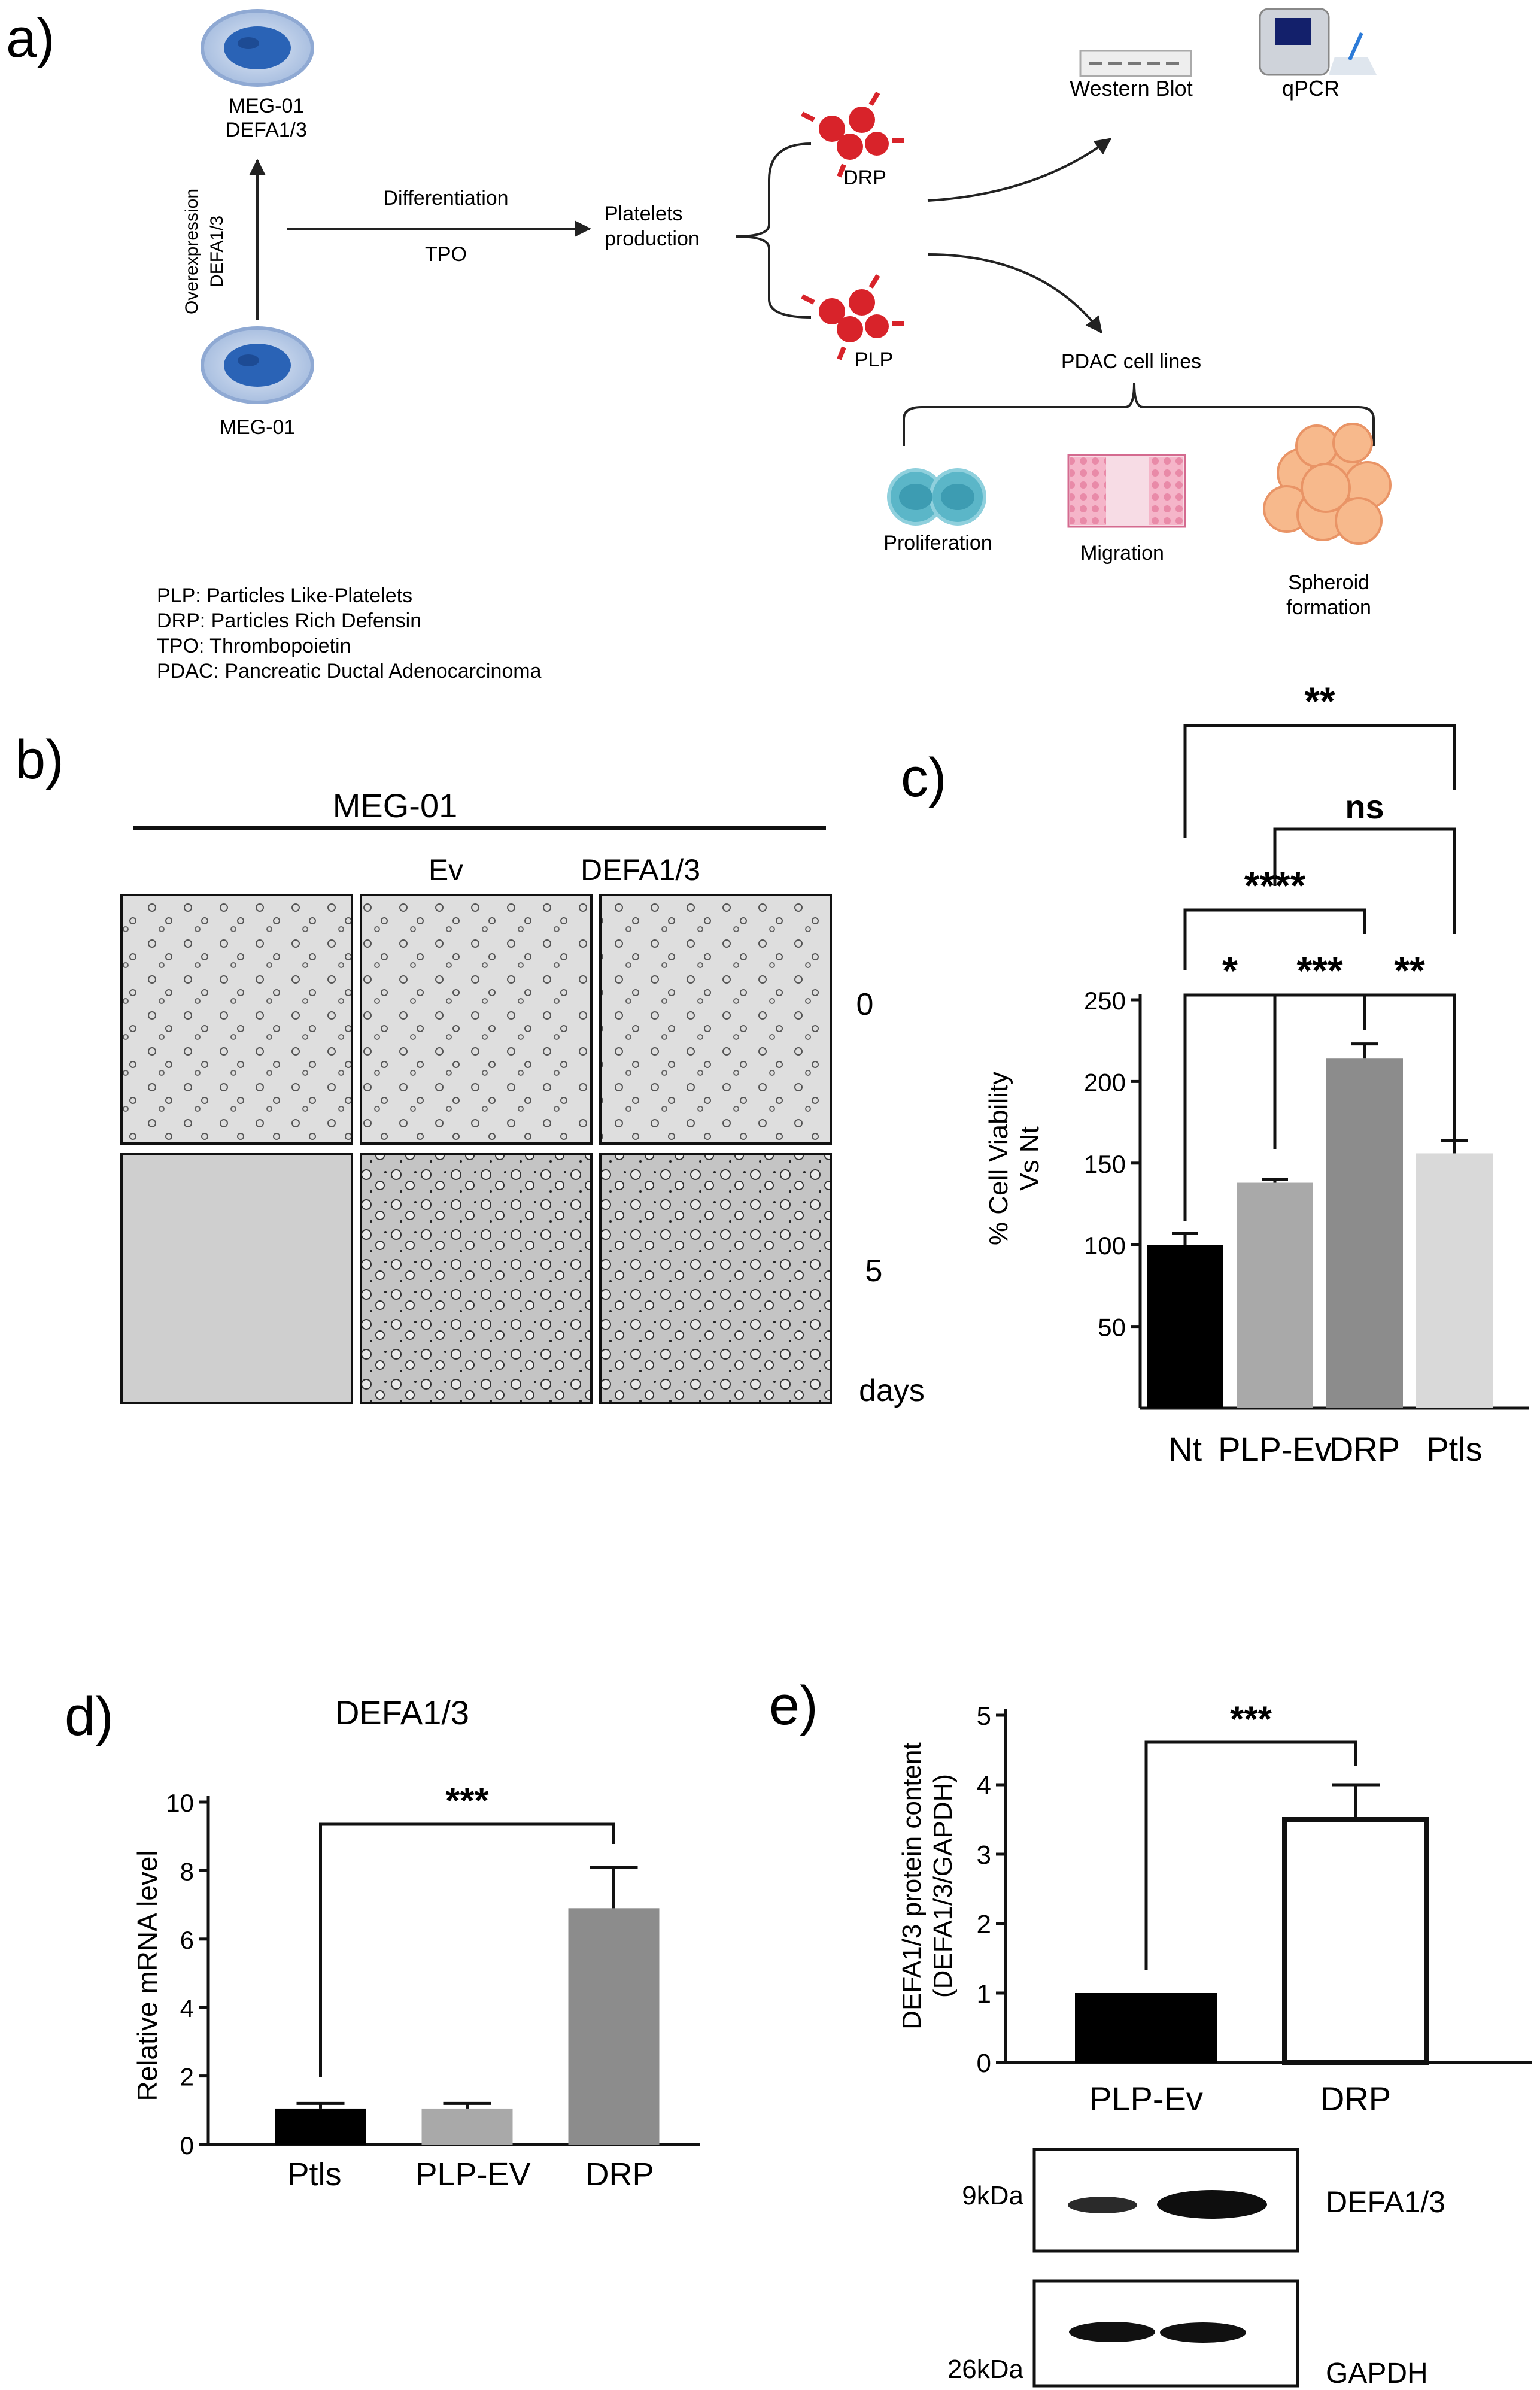 The width and height of the screenshot is (1540, 2390). What do you see at coordinates (445, 199) in the screenshot?
I see `differentiation-label: Differentiation` at bounding box center [445, 199].